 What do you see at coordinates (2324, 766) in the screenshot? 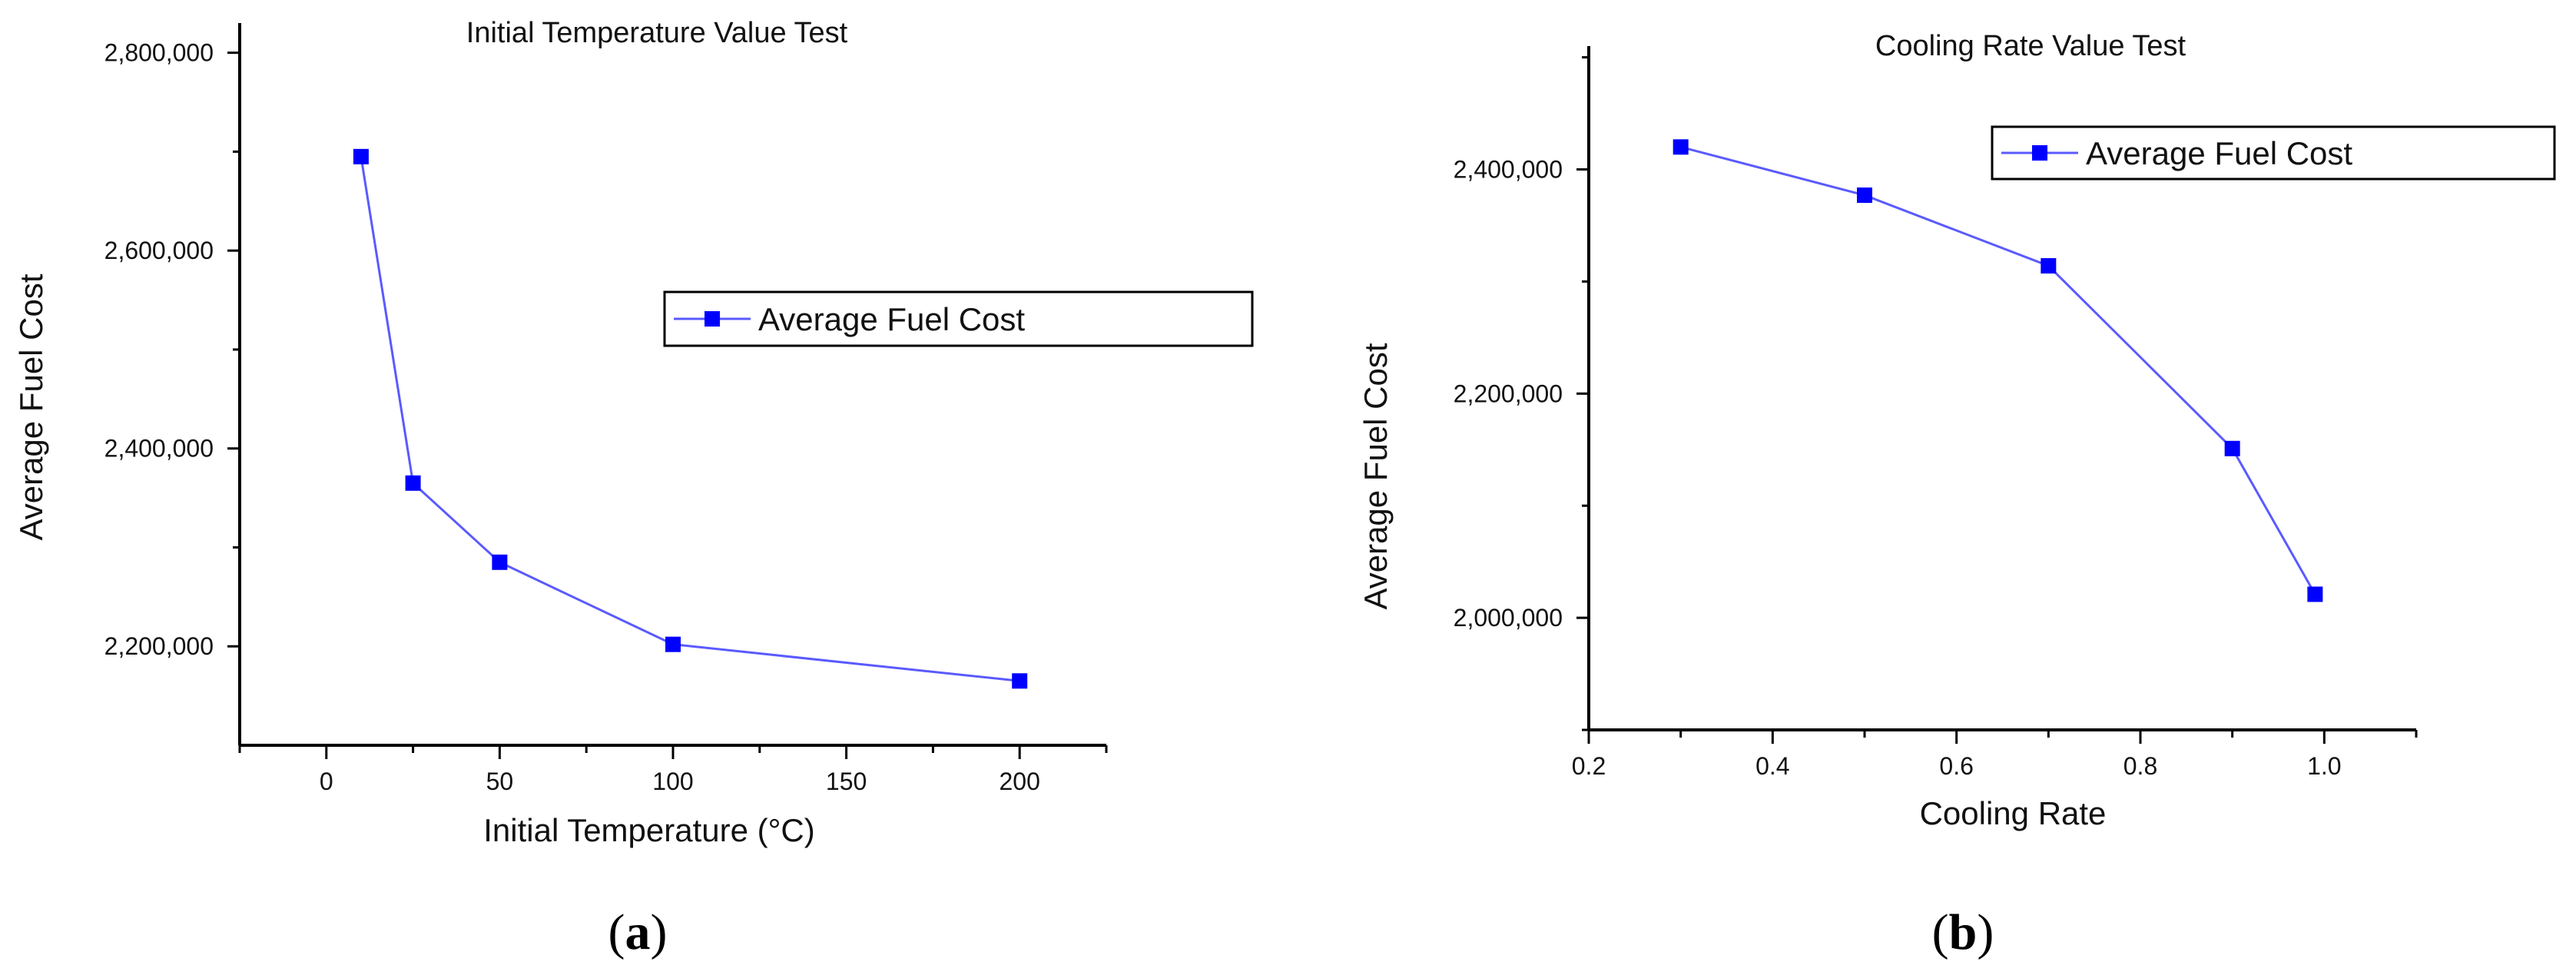
I see `x-tick-label: 1.0` at bounding box center [2324, 766].